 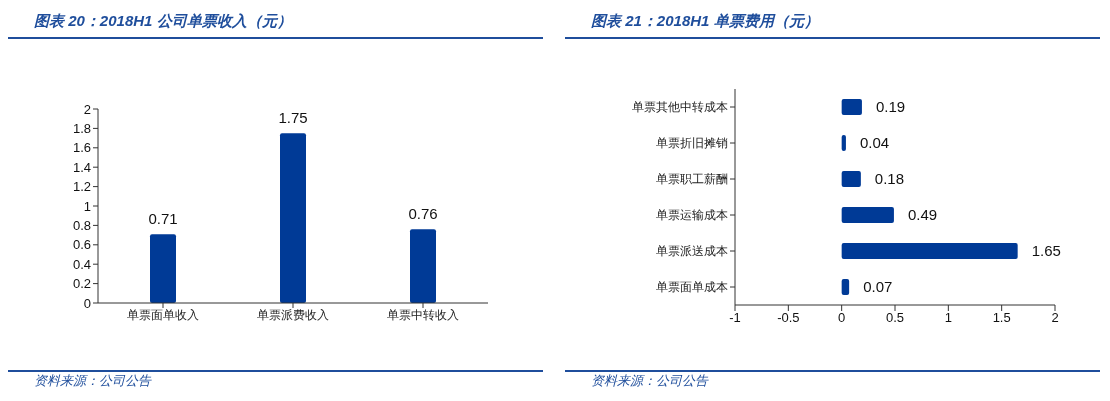 What do you see at coordinates (1001, 318) in the screenshot?
I see `x-tick-label: 1.5` at bounding box center [1001, 318].